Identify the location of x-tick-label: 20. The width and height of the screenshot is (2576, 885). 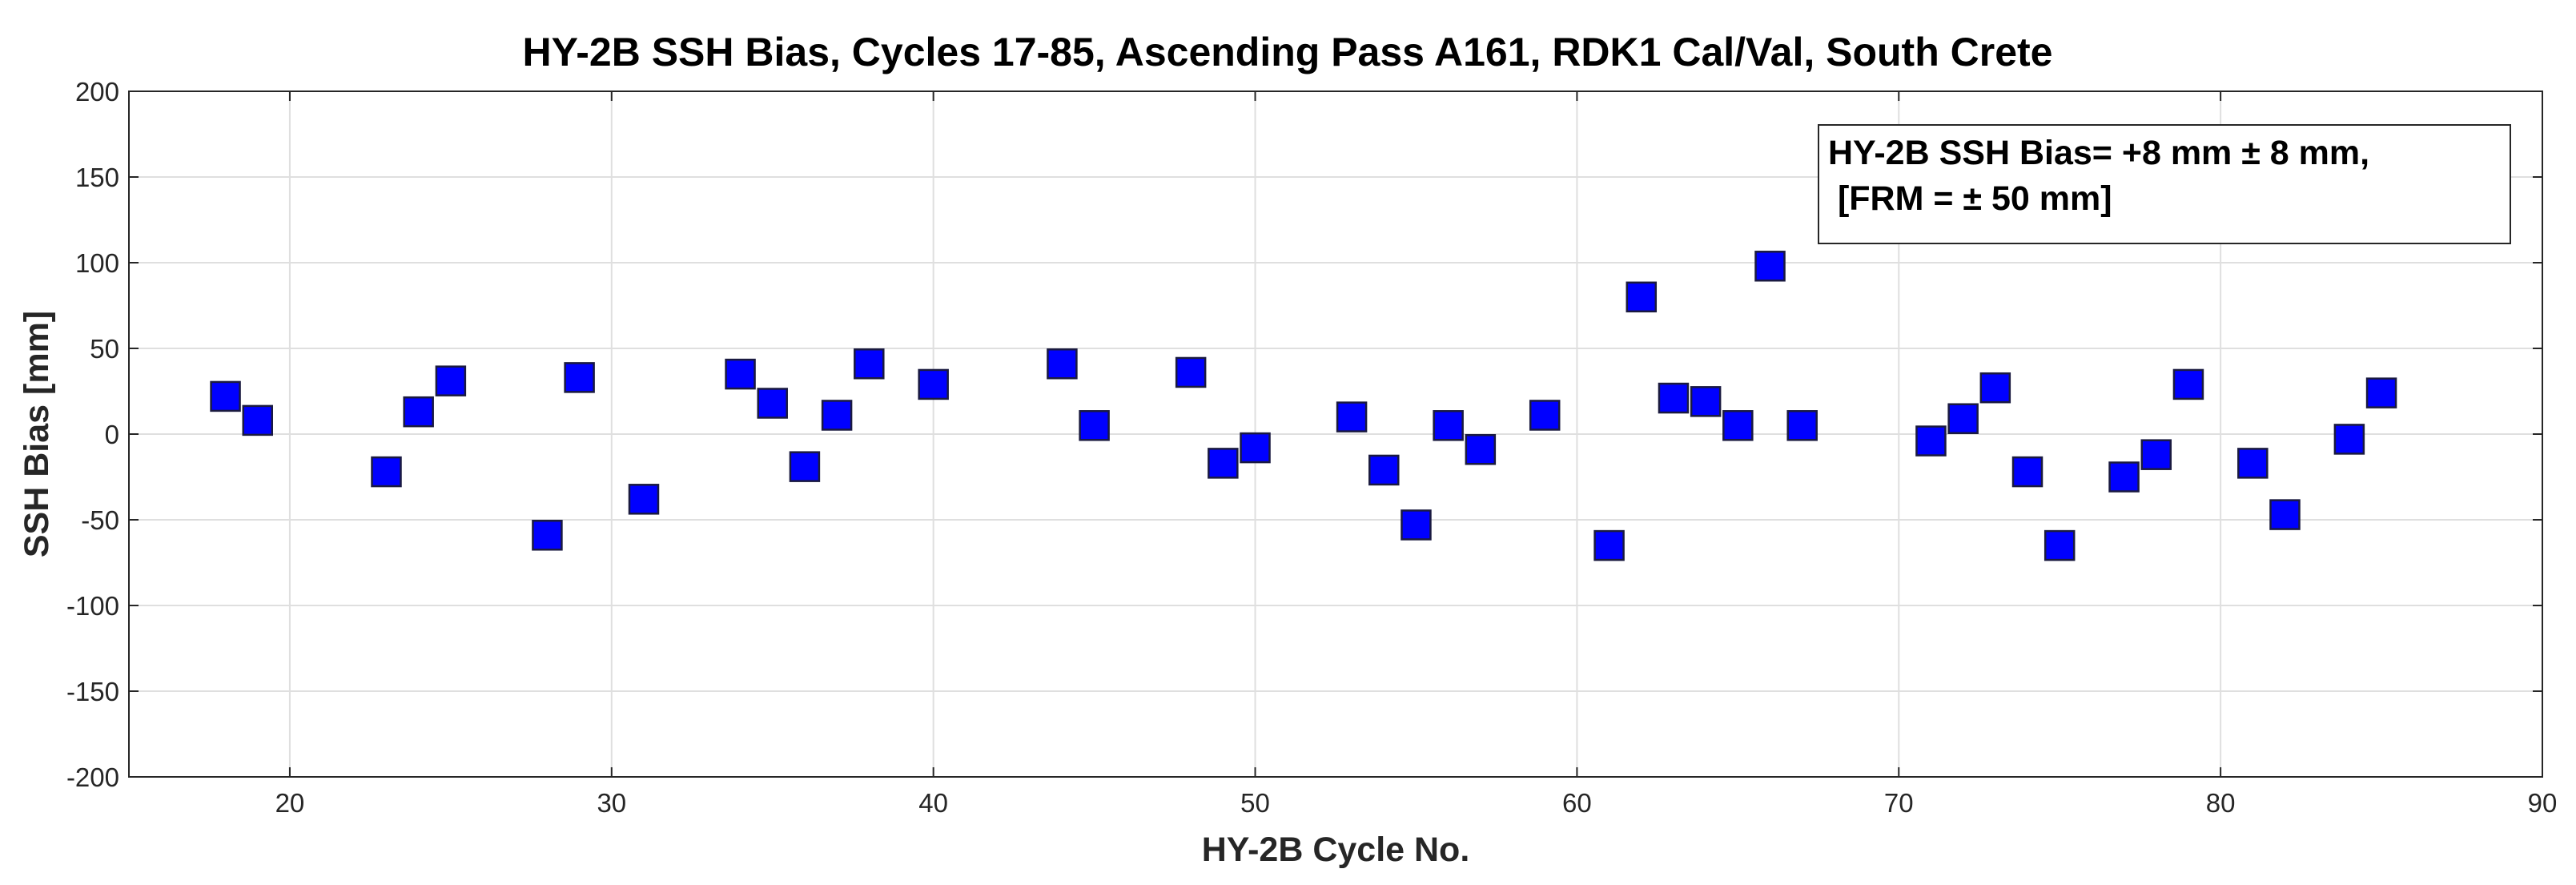
(290, 803).